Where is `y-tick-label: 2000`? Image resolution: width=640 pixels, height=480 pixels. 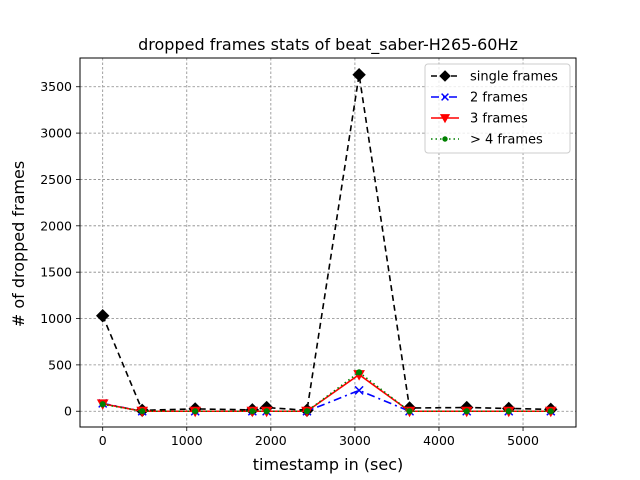 y-tick-label: 2000 is located at coordinates (56, 225).